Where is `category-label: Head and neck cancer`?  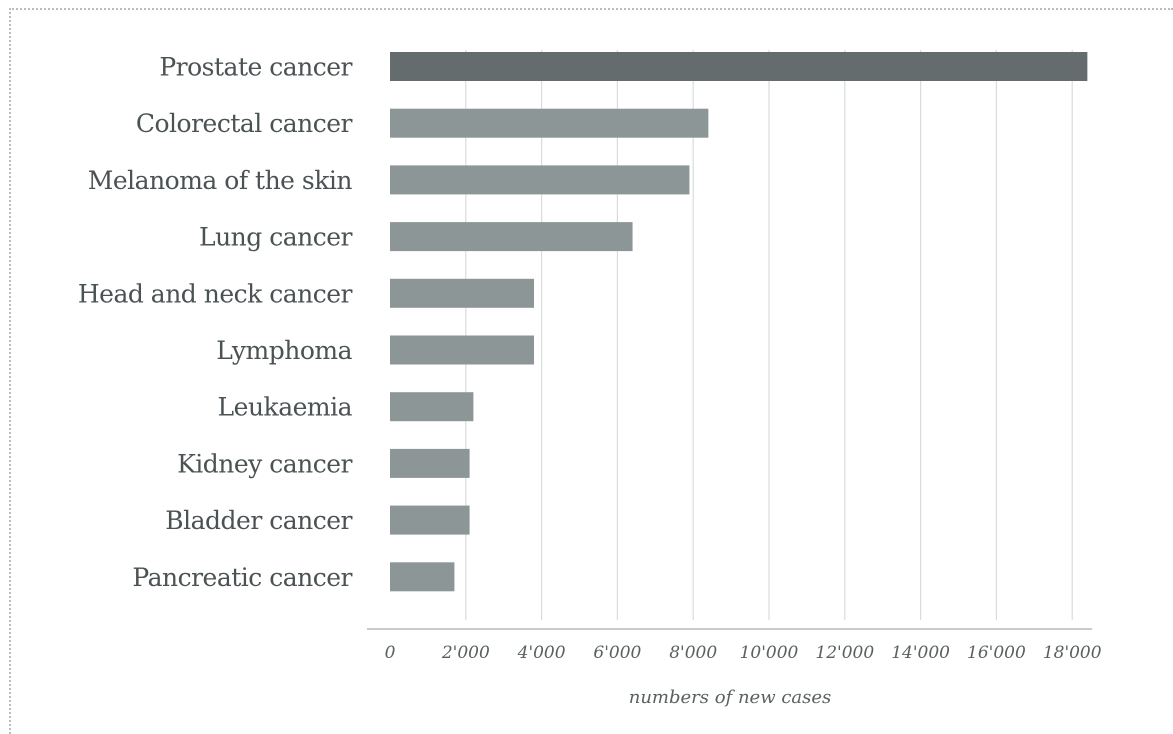
category-label: Head and neck cancer is located at coordinates (215, 293).